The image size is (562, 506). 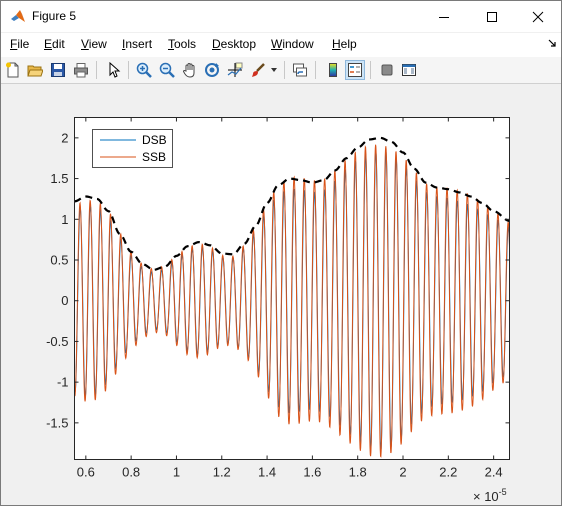 What do you see at coordinates (18, 16) in the screenshot?
I see `matlab-logo-icon` at bounding box center [18, 16].